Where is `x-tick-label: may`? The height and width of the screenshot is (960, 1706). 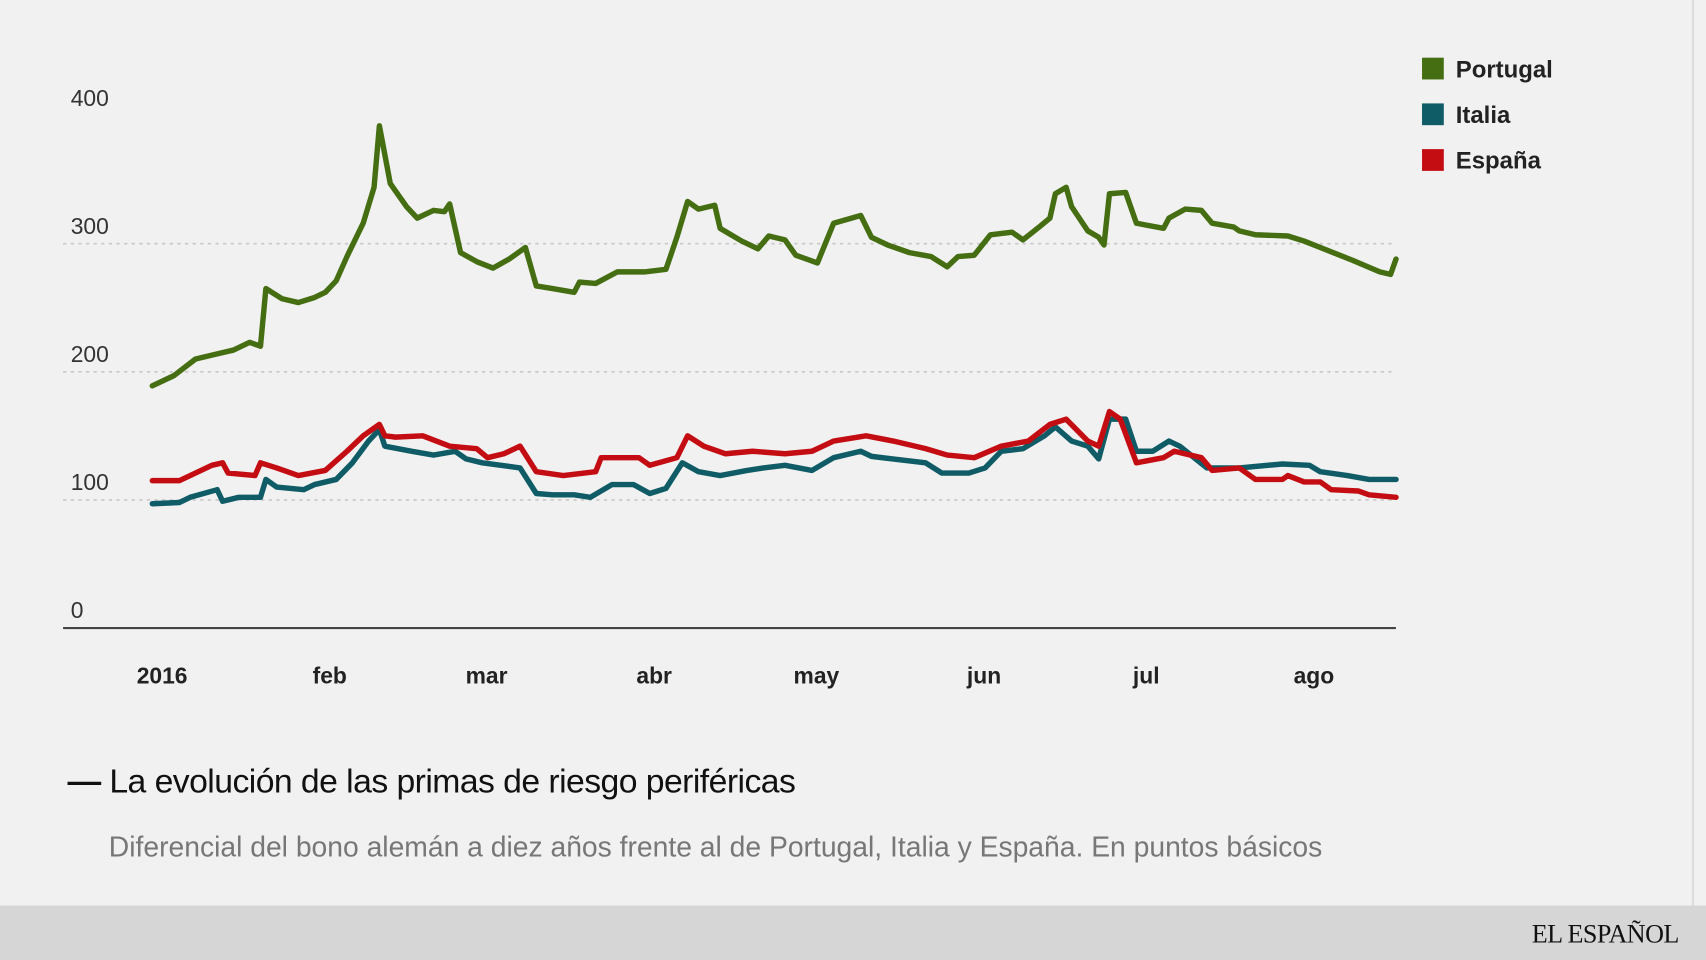
x-tick-label: may is located at coordinates (817, 676).